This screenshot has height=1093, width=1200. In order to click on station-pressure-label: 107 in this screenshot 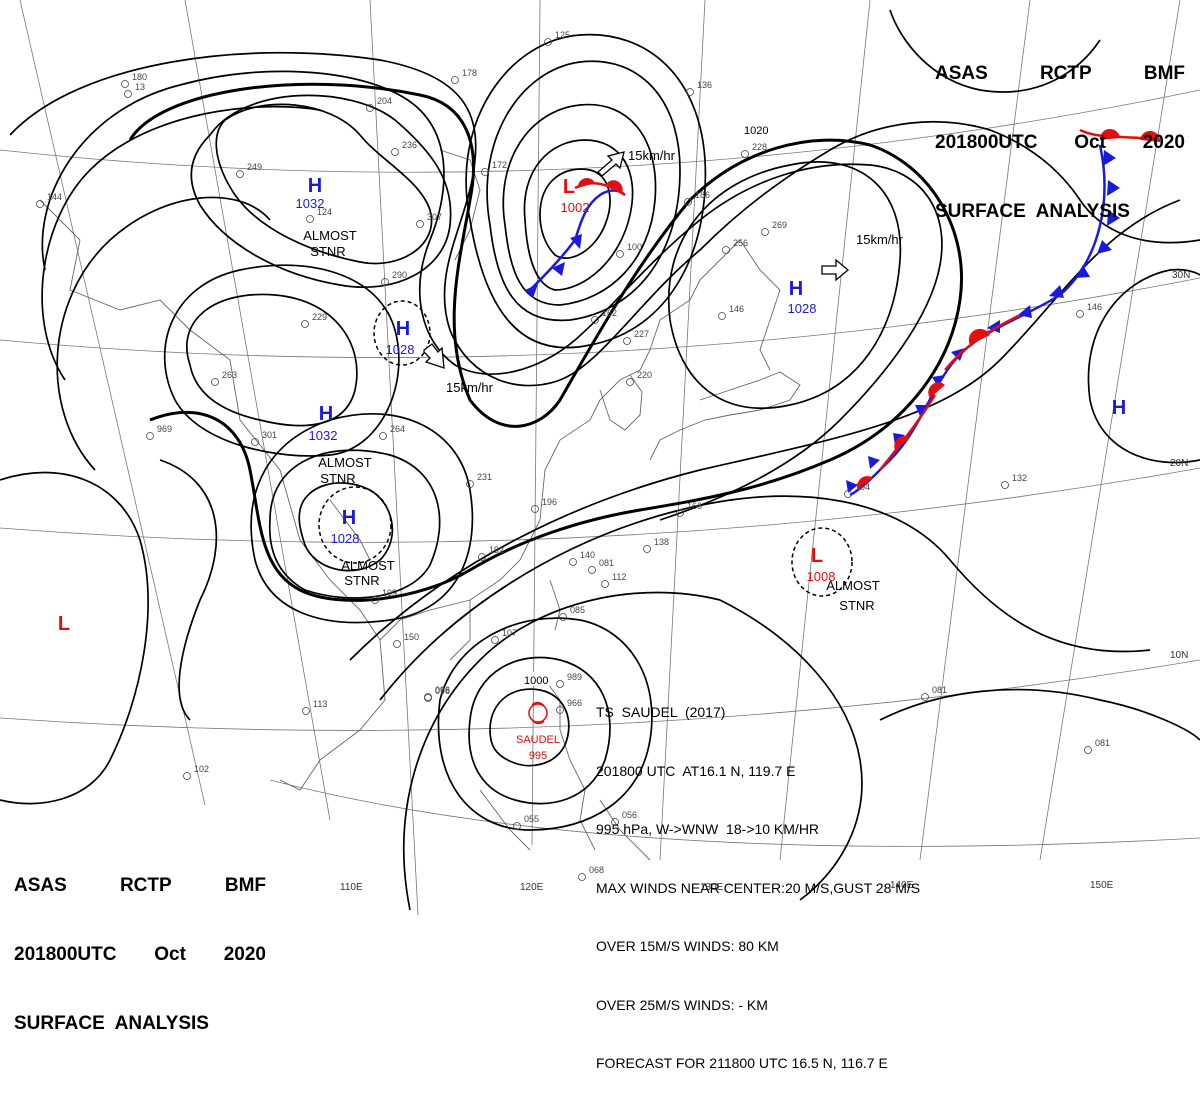, I will do `click(509, 633)`.